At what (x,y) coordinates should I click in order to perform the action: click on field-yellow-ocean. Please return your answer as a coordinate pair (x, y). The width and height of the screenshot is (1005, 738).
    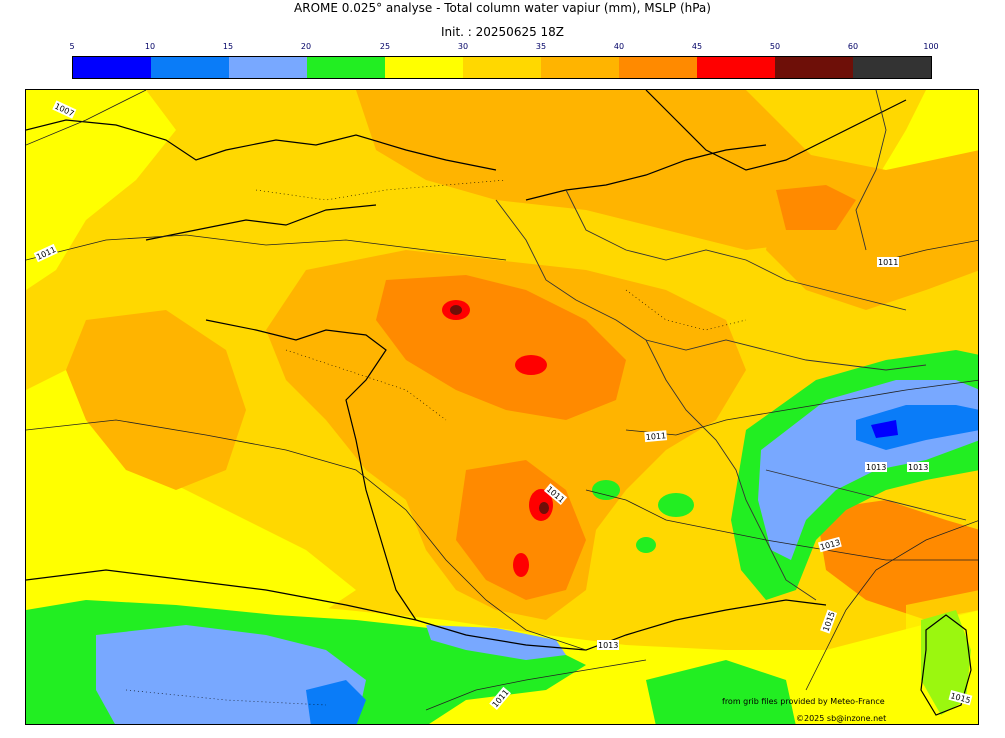
    Looking at the image, I should click on (191, 490).